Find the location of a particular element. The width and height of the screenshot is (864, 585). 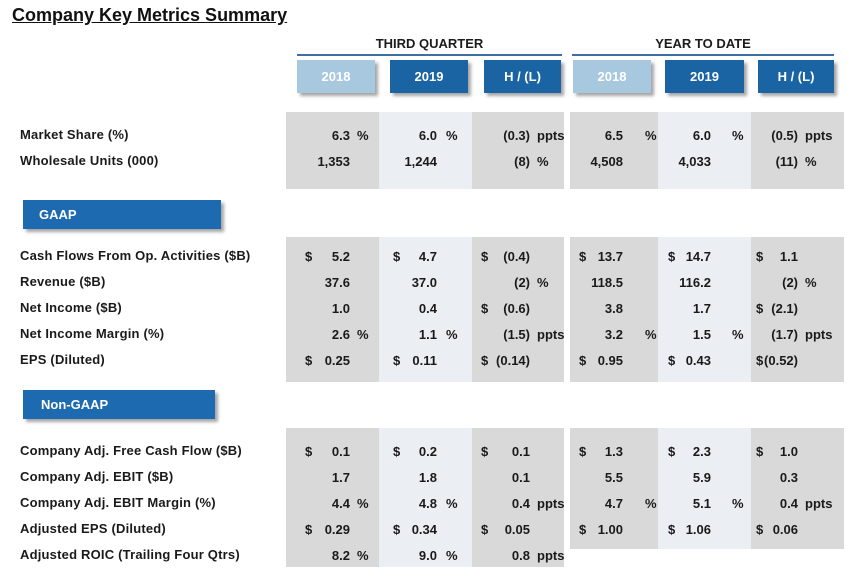

cell-value: (0.3) is located at coordinates (516, 135).